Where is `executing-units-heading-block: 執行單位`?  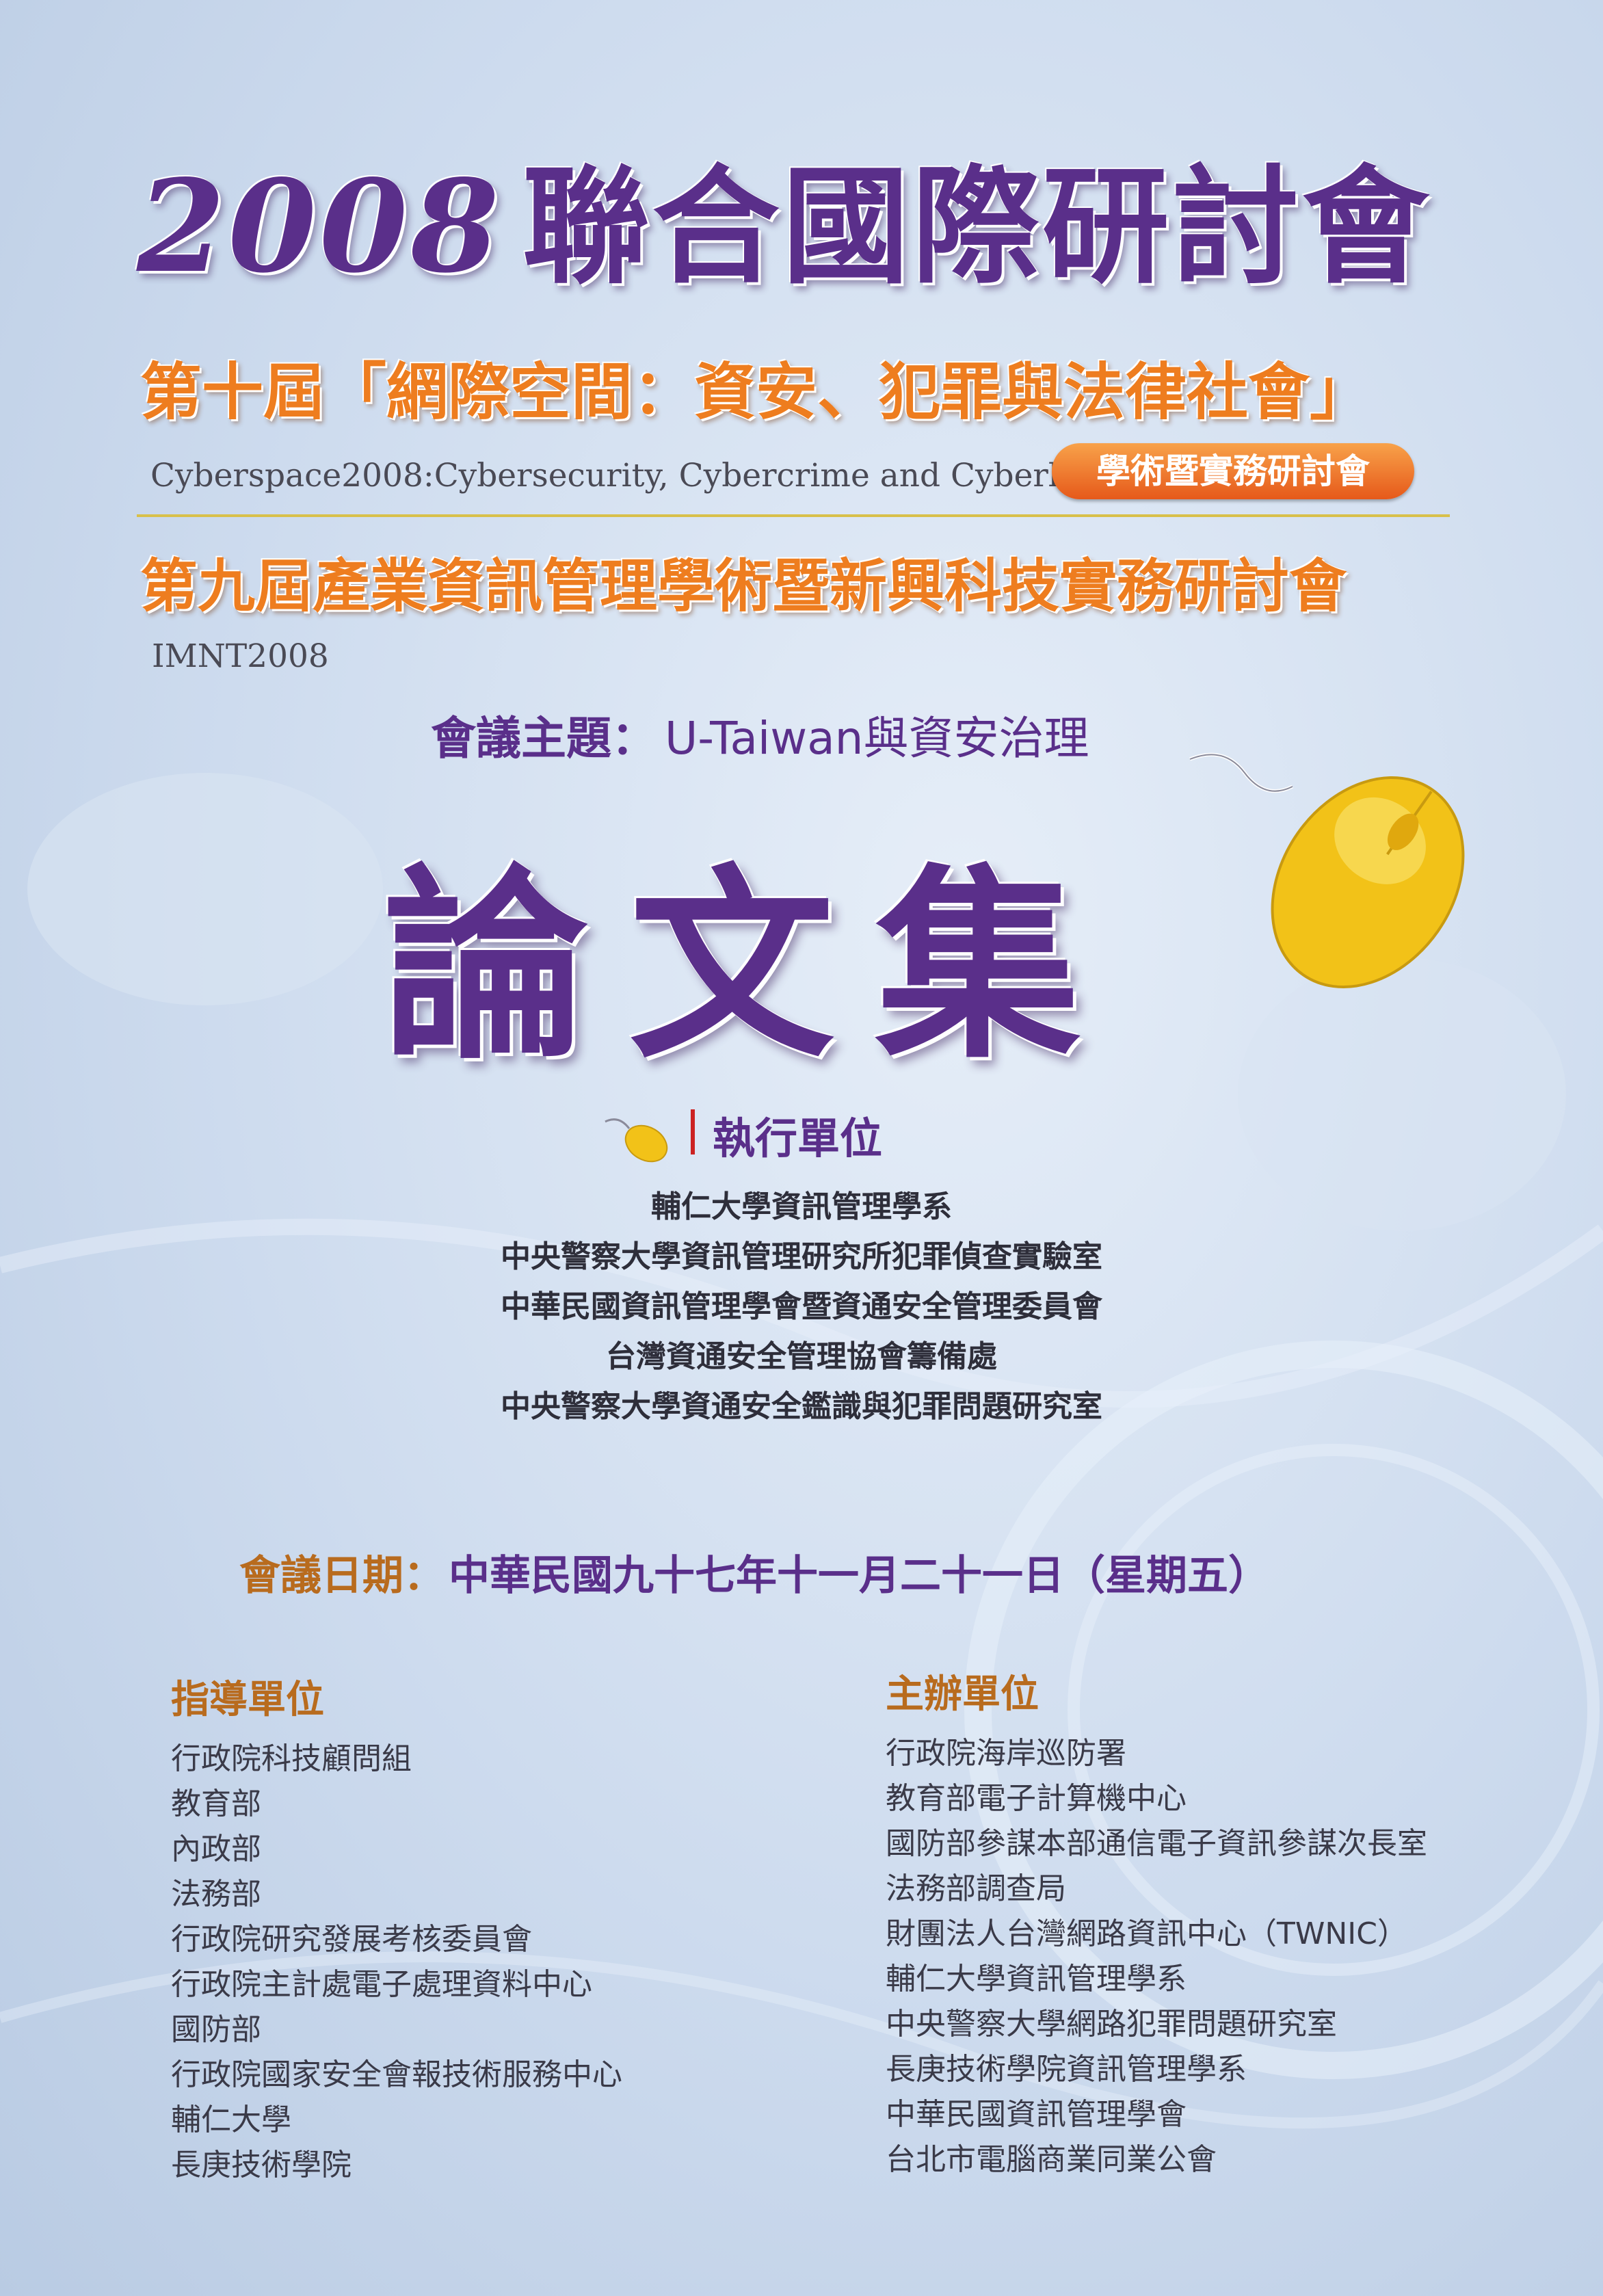
executing-units-heading-block: 執行單位 is located at coordinates (842, 1132).